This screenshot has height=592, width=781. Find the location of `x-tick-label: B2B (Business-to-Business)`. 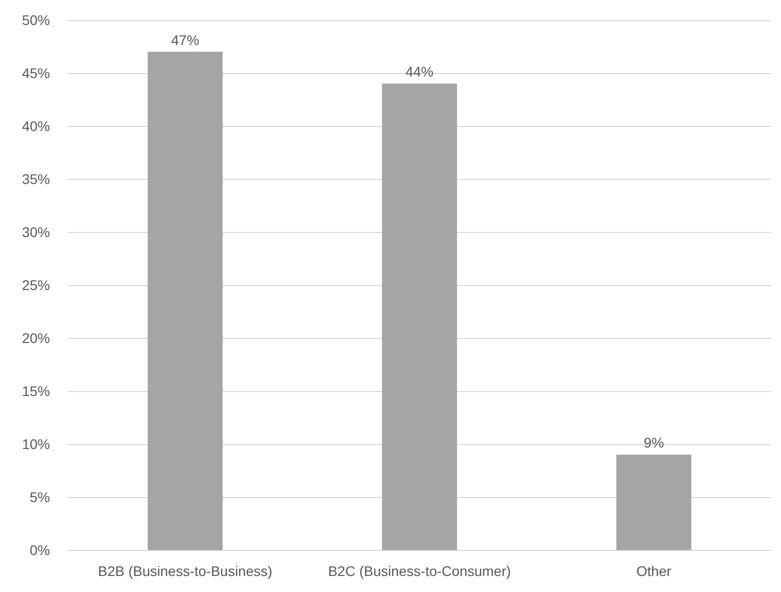

x-tick-label: B2B (Business-to-Business) is located at coordinates (185, 571).